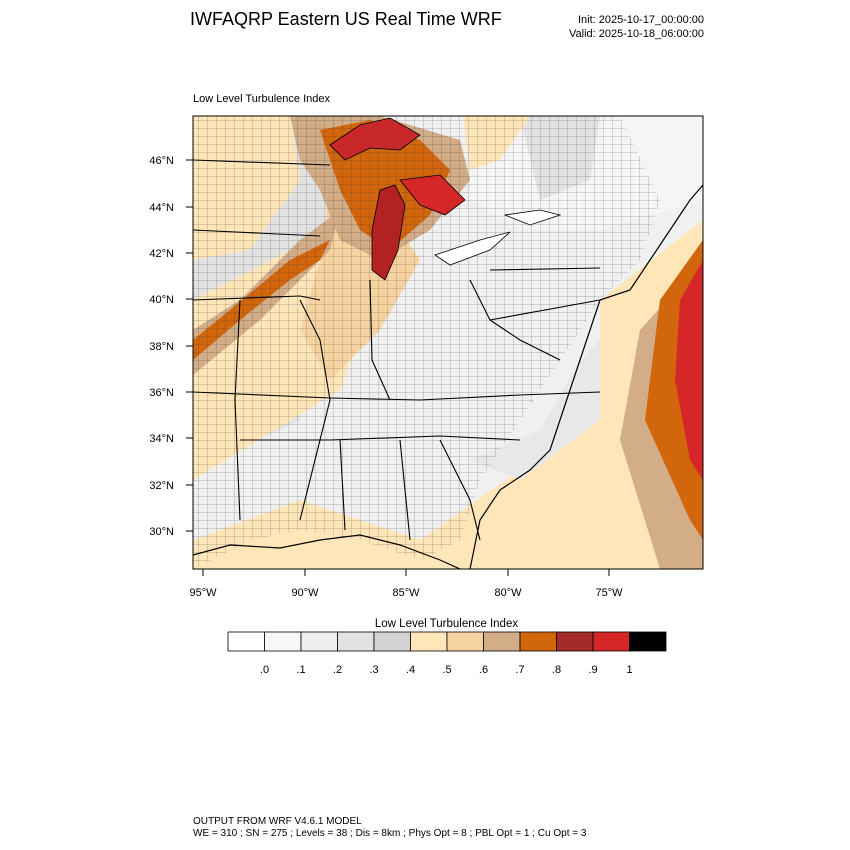 The width and height of the screenshot is (850, 850). I want to click on coastline, so click(586, 376).